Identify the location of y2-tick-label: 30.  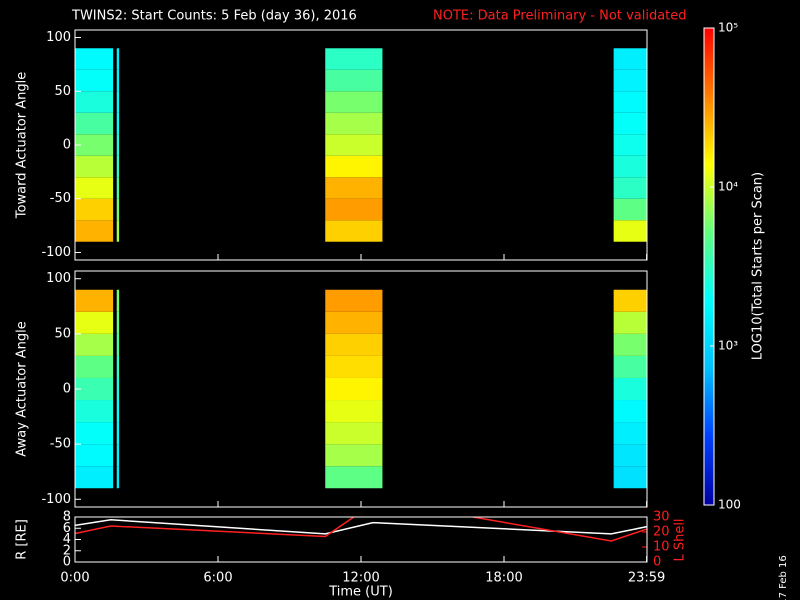
(661, 517).